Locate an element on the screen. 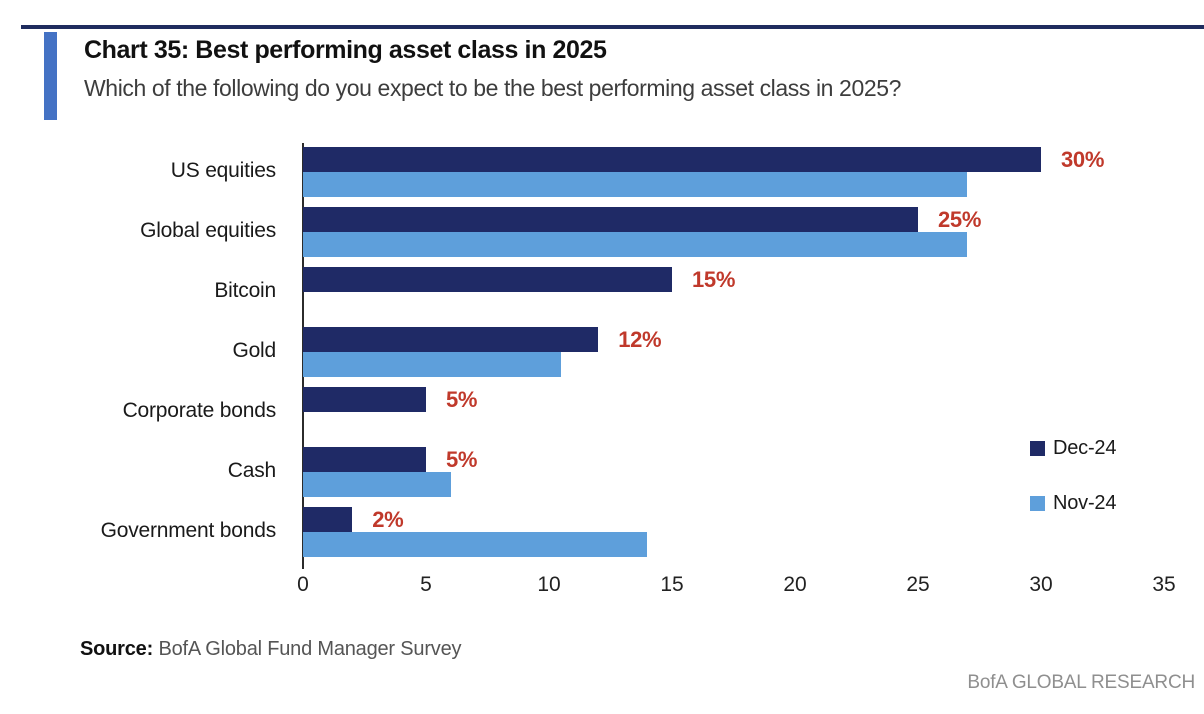 Image resolution: width=1204 pixels, height=714 pixels. x-tick-label-30: 30 is located at coordinates (1041, 584).